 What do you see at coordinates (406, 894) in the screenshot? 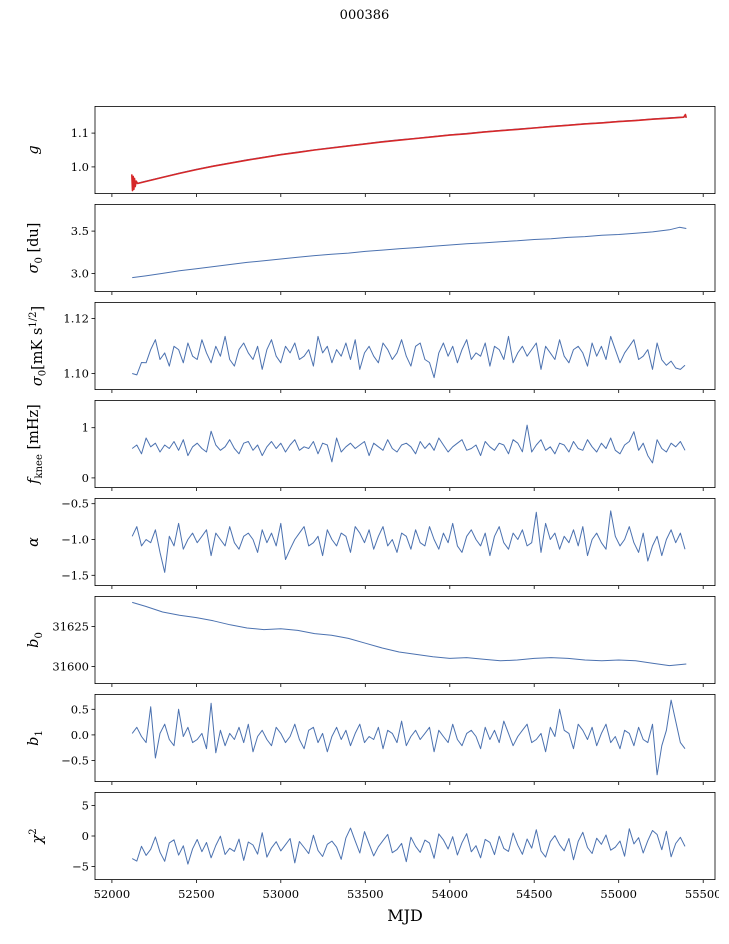
I see `x-axis-tick-labels: 52000 52500 53000 53500 54000 54500 55000 55500` at bounding box center [406, 894].